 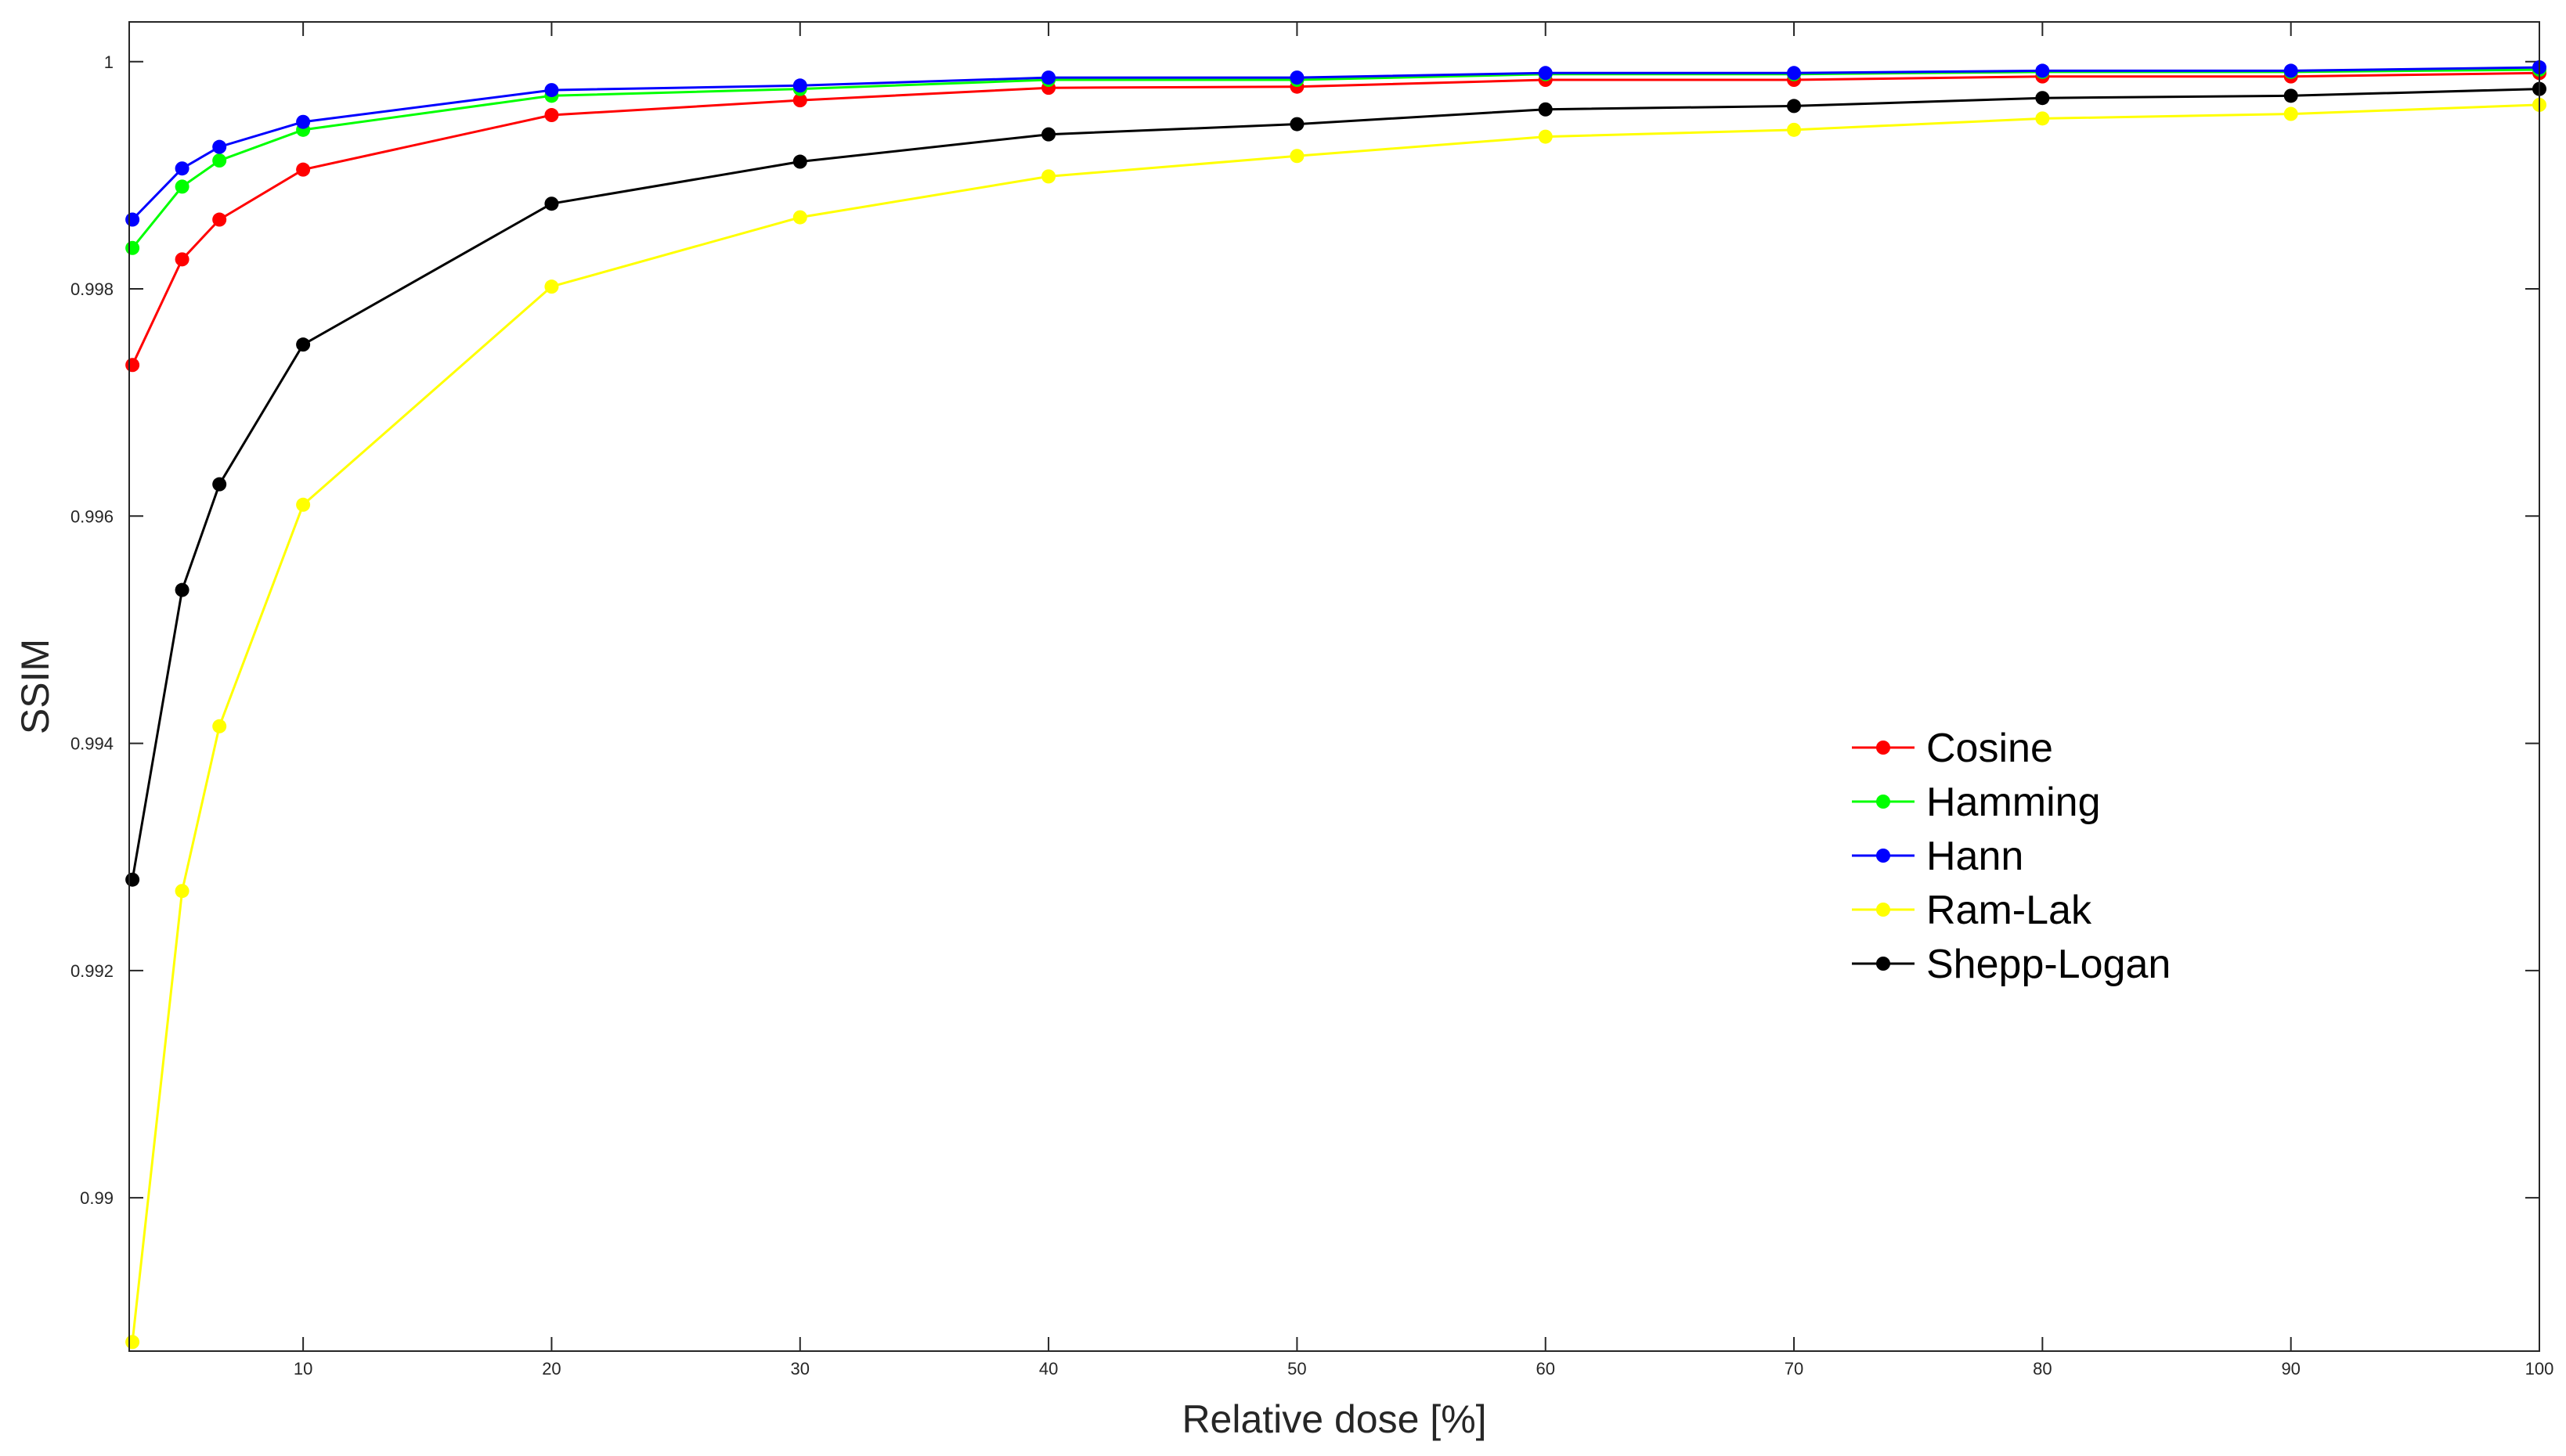 I want to click on legend-item-ram-lak: Ram-Lak, so click(x=1972, y=910).